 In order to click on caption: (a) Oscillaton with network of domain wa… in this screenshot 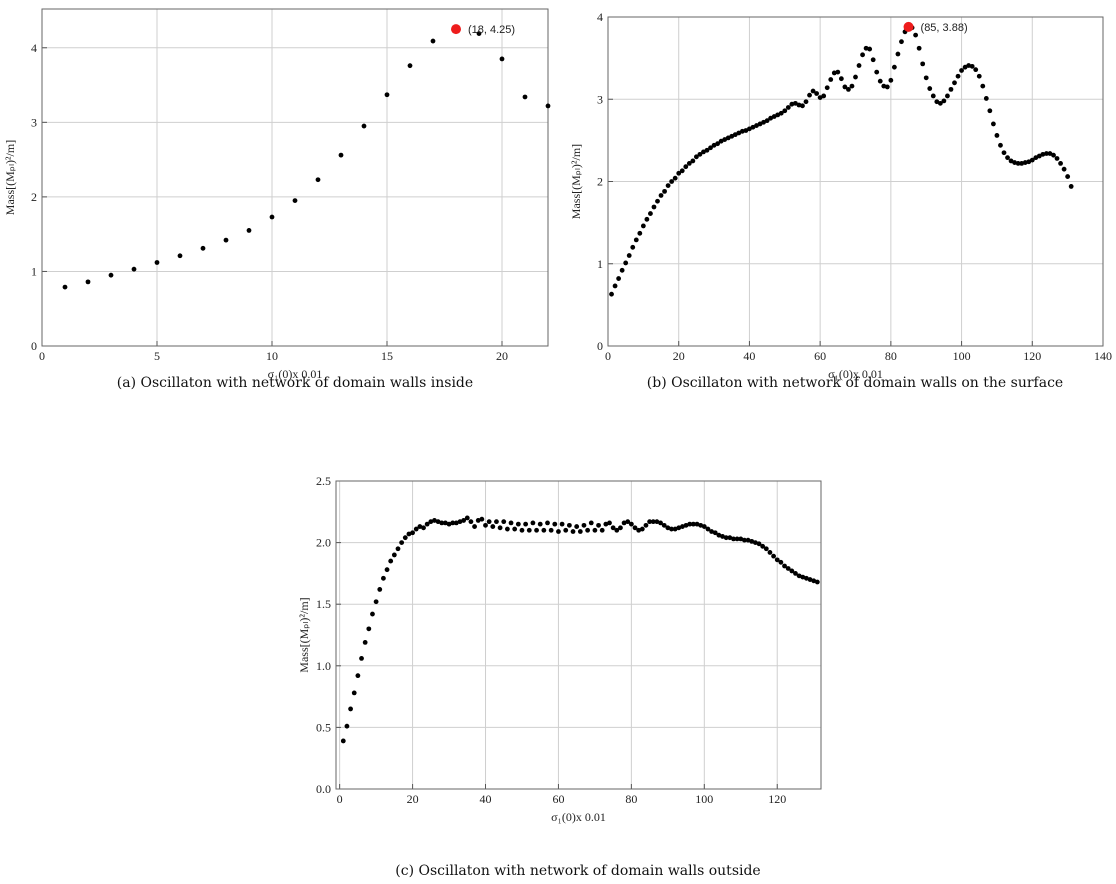, I will do `click(295, 383)`.